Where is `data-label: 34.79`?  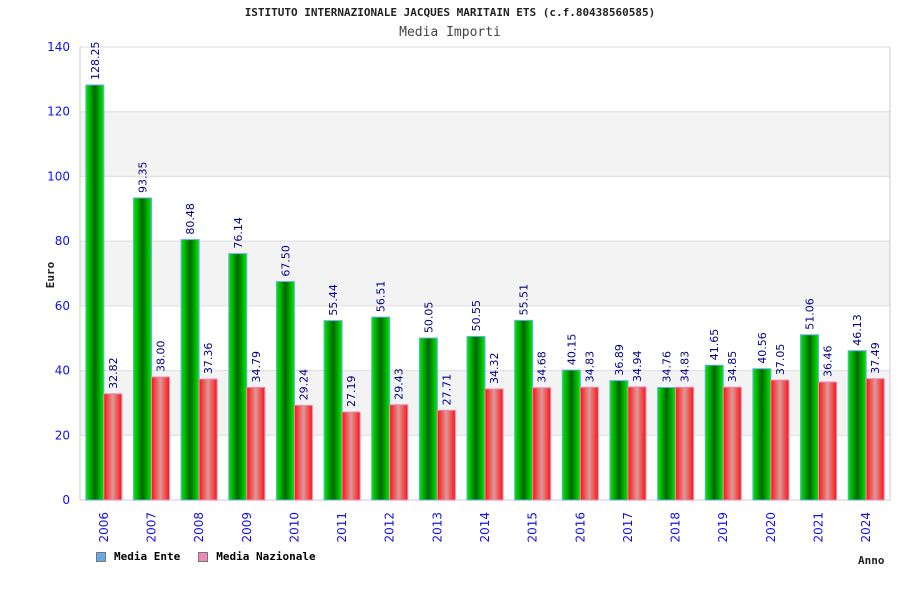
data-label: 34.79 is located at coordinates (256, 367).